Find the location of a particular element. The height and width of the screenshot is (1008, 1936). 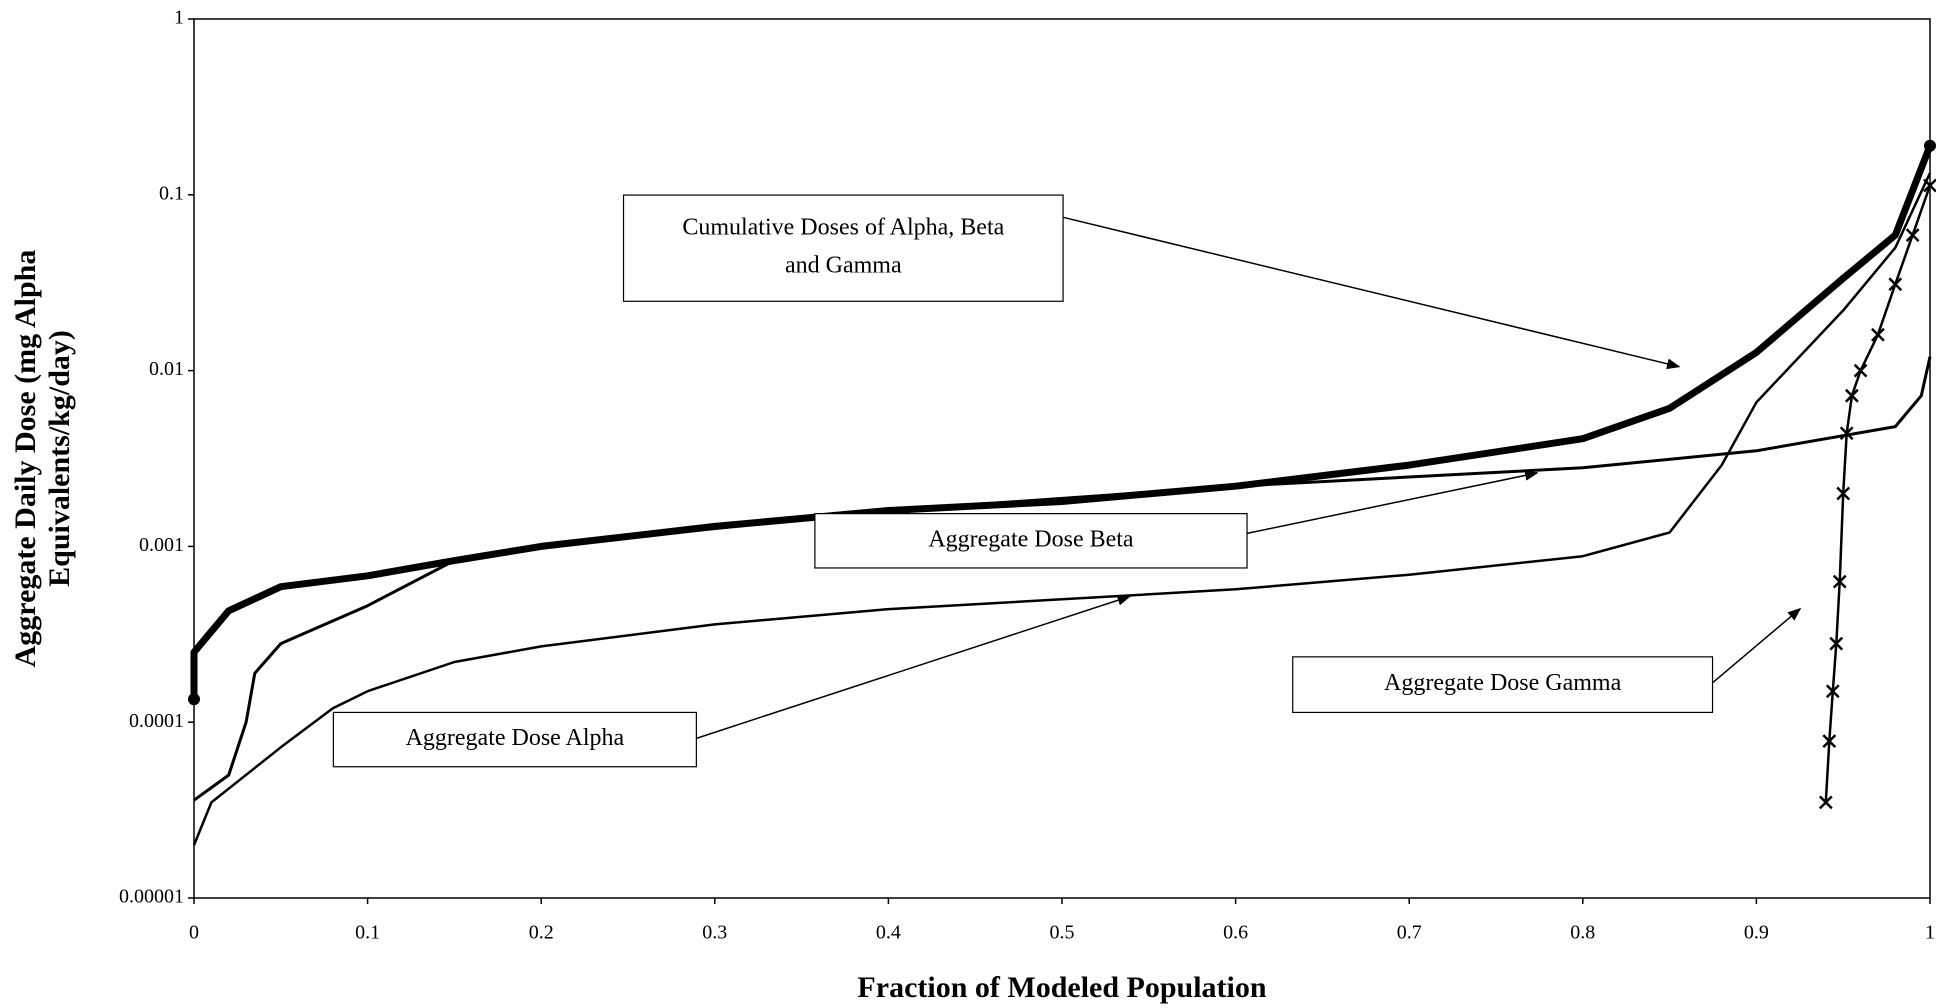

annotation-text: Aggregate Dose Beta is located at coordinates (1031, 539).